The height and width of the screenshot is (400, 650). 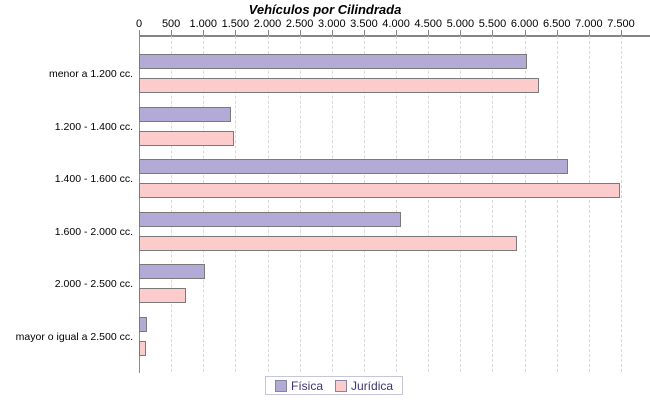 What do you see at coordinates (267, 24) in the screenshot?
I see `x-tick-label: 2.000` at bounding box center [267, 24].